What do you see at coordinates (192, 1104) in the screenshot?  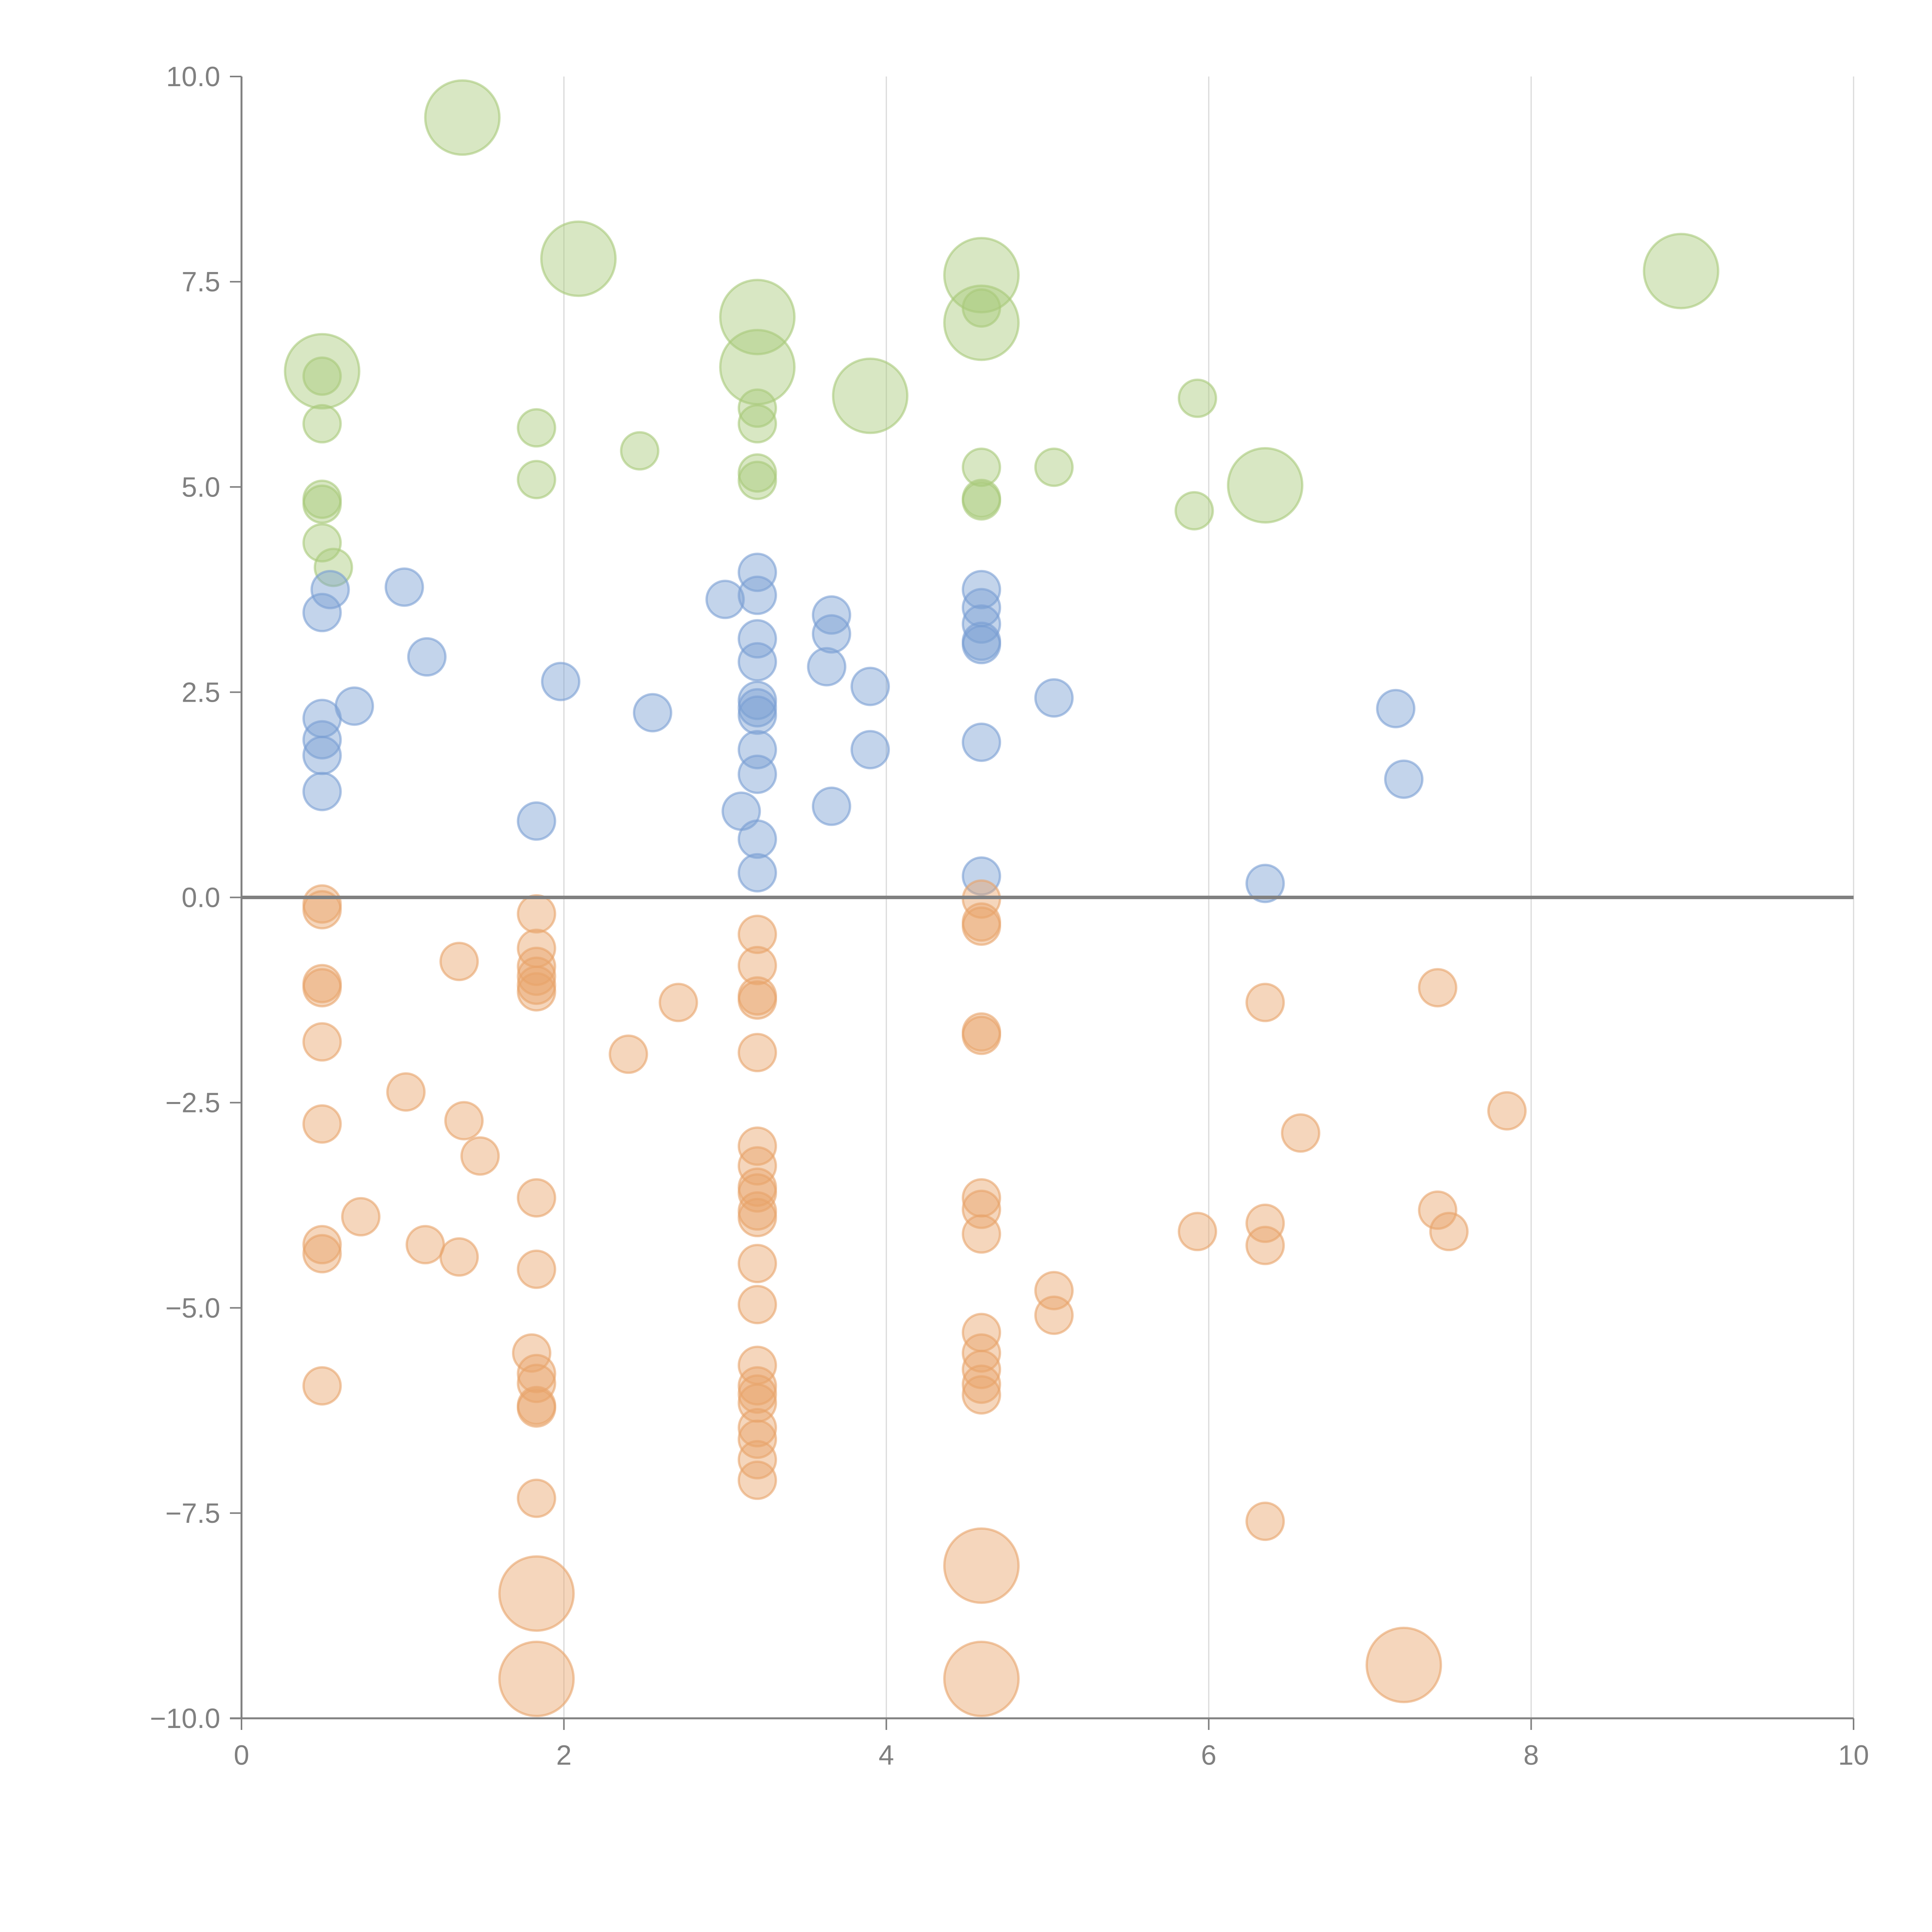 I see `y-tick-label: −2.5` at bounding box center [192, 1104].